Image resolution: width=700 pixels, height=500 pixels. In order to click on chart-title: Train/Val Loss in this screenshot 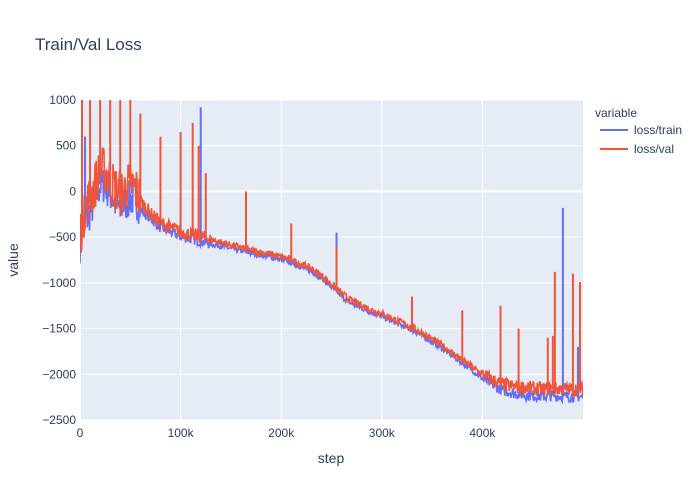, I will do `click(88, 44)`.